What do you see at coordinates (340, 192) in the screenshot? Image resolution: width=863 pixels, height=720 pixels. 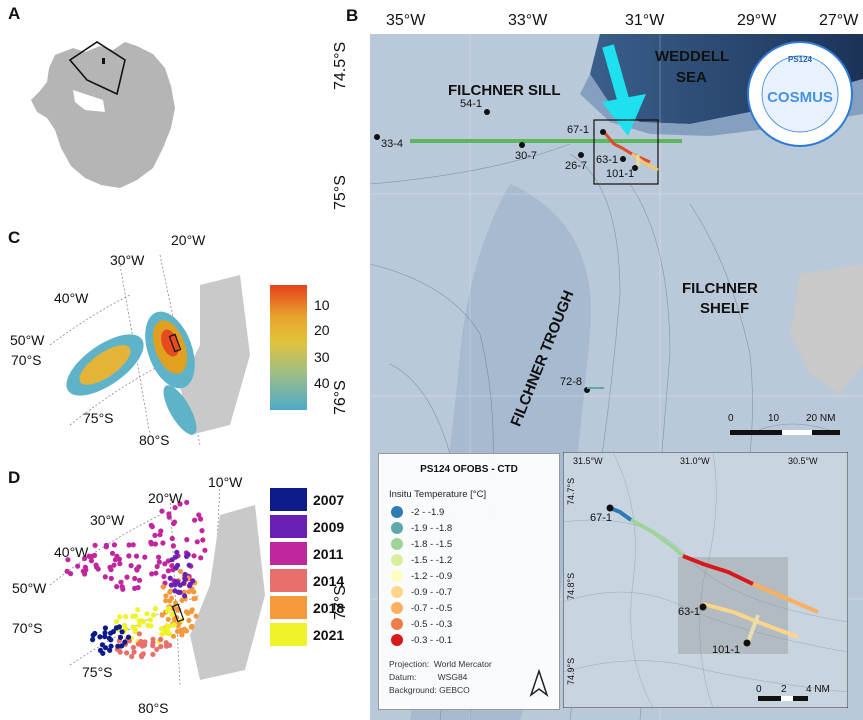 I see `lat-label-75s: 75°S` at bounding box center [340, 192].